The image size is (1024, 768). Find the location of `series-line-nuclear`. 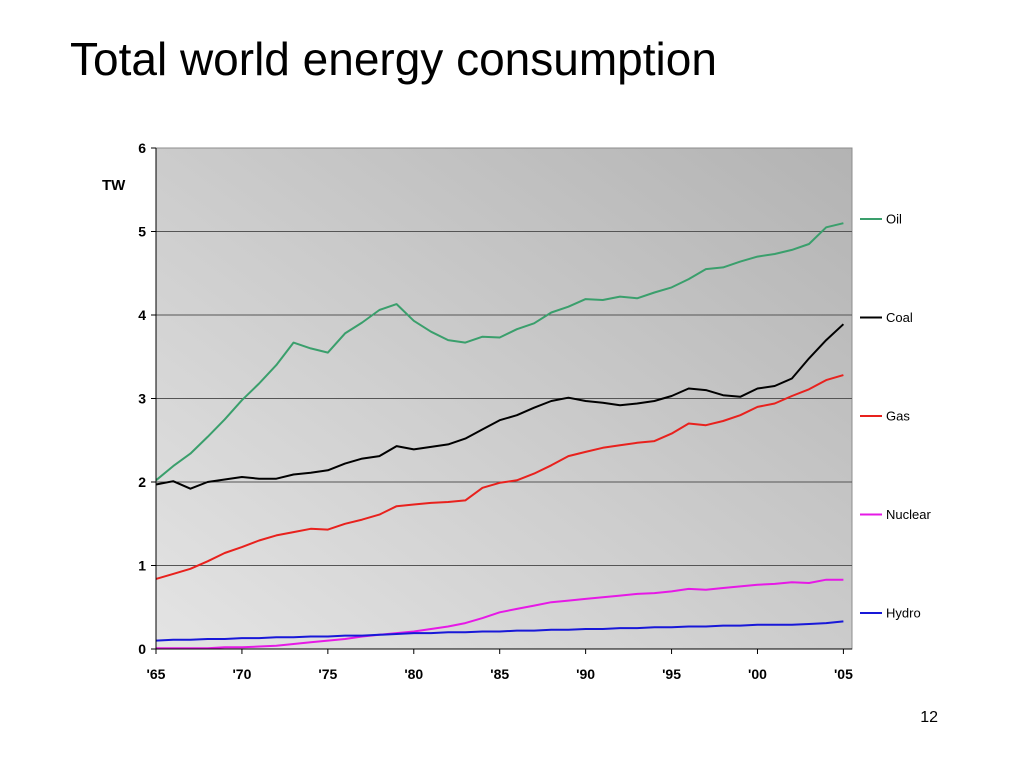

series-line-nuclear is located at coordinates (500, 614).